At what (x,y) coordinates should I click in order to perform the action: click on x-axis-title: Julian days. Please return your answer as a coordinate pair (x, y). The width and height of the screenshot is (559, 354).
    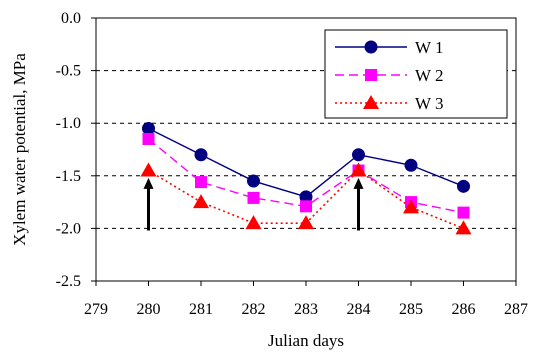
    Looking at the image, I should click on (306, 340).